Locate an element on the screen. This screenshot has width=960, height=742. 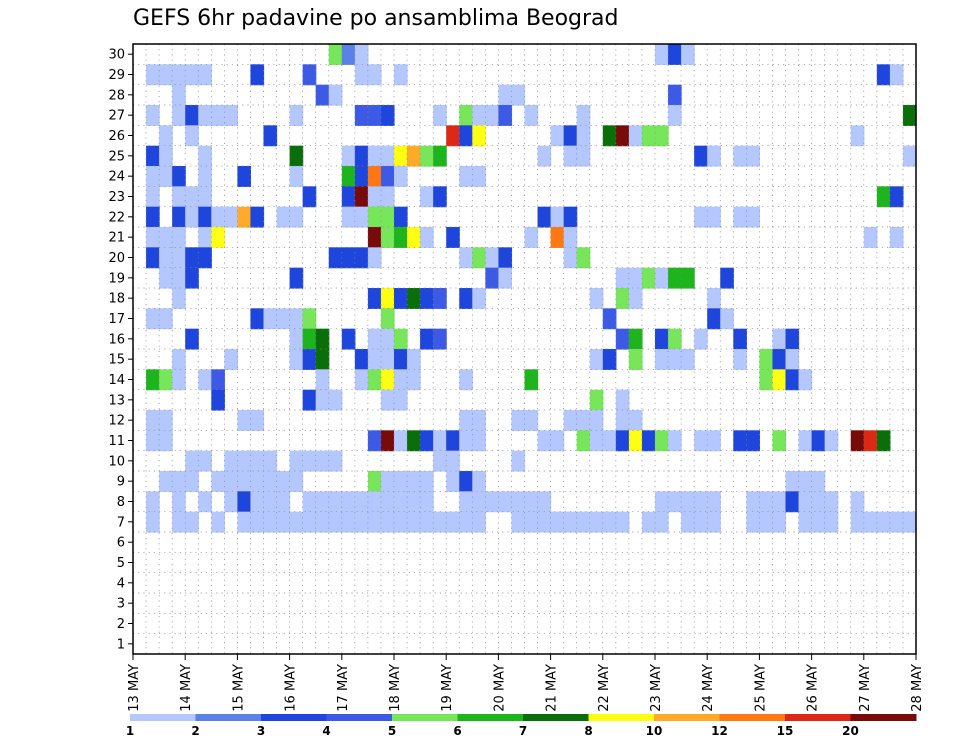
y-tick-label: 30 is located at coordinates (116, 55).